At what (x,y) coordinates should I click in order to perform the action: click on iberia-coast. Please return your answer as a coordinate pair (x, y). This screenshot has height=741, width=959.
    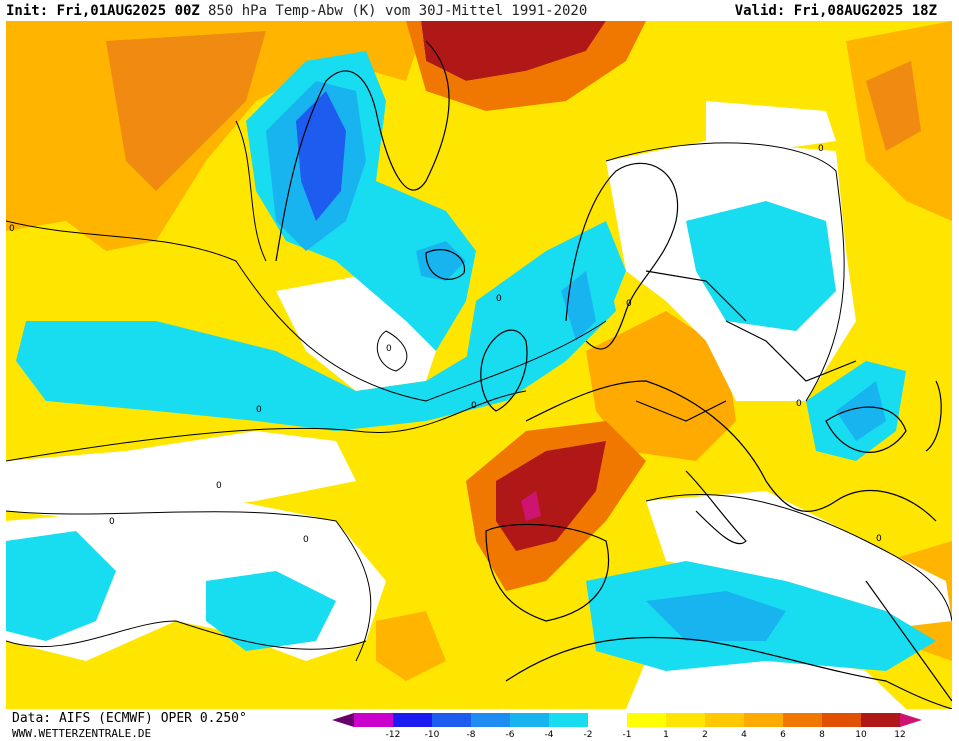
    Looking at the image, I should click on (547, 572).